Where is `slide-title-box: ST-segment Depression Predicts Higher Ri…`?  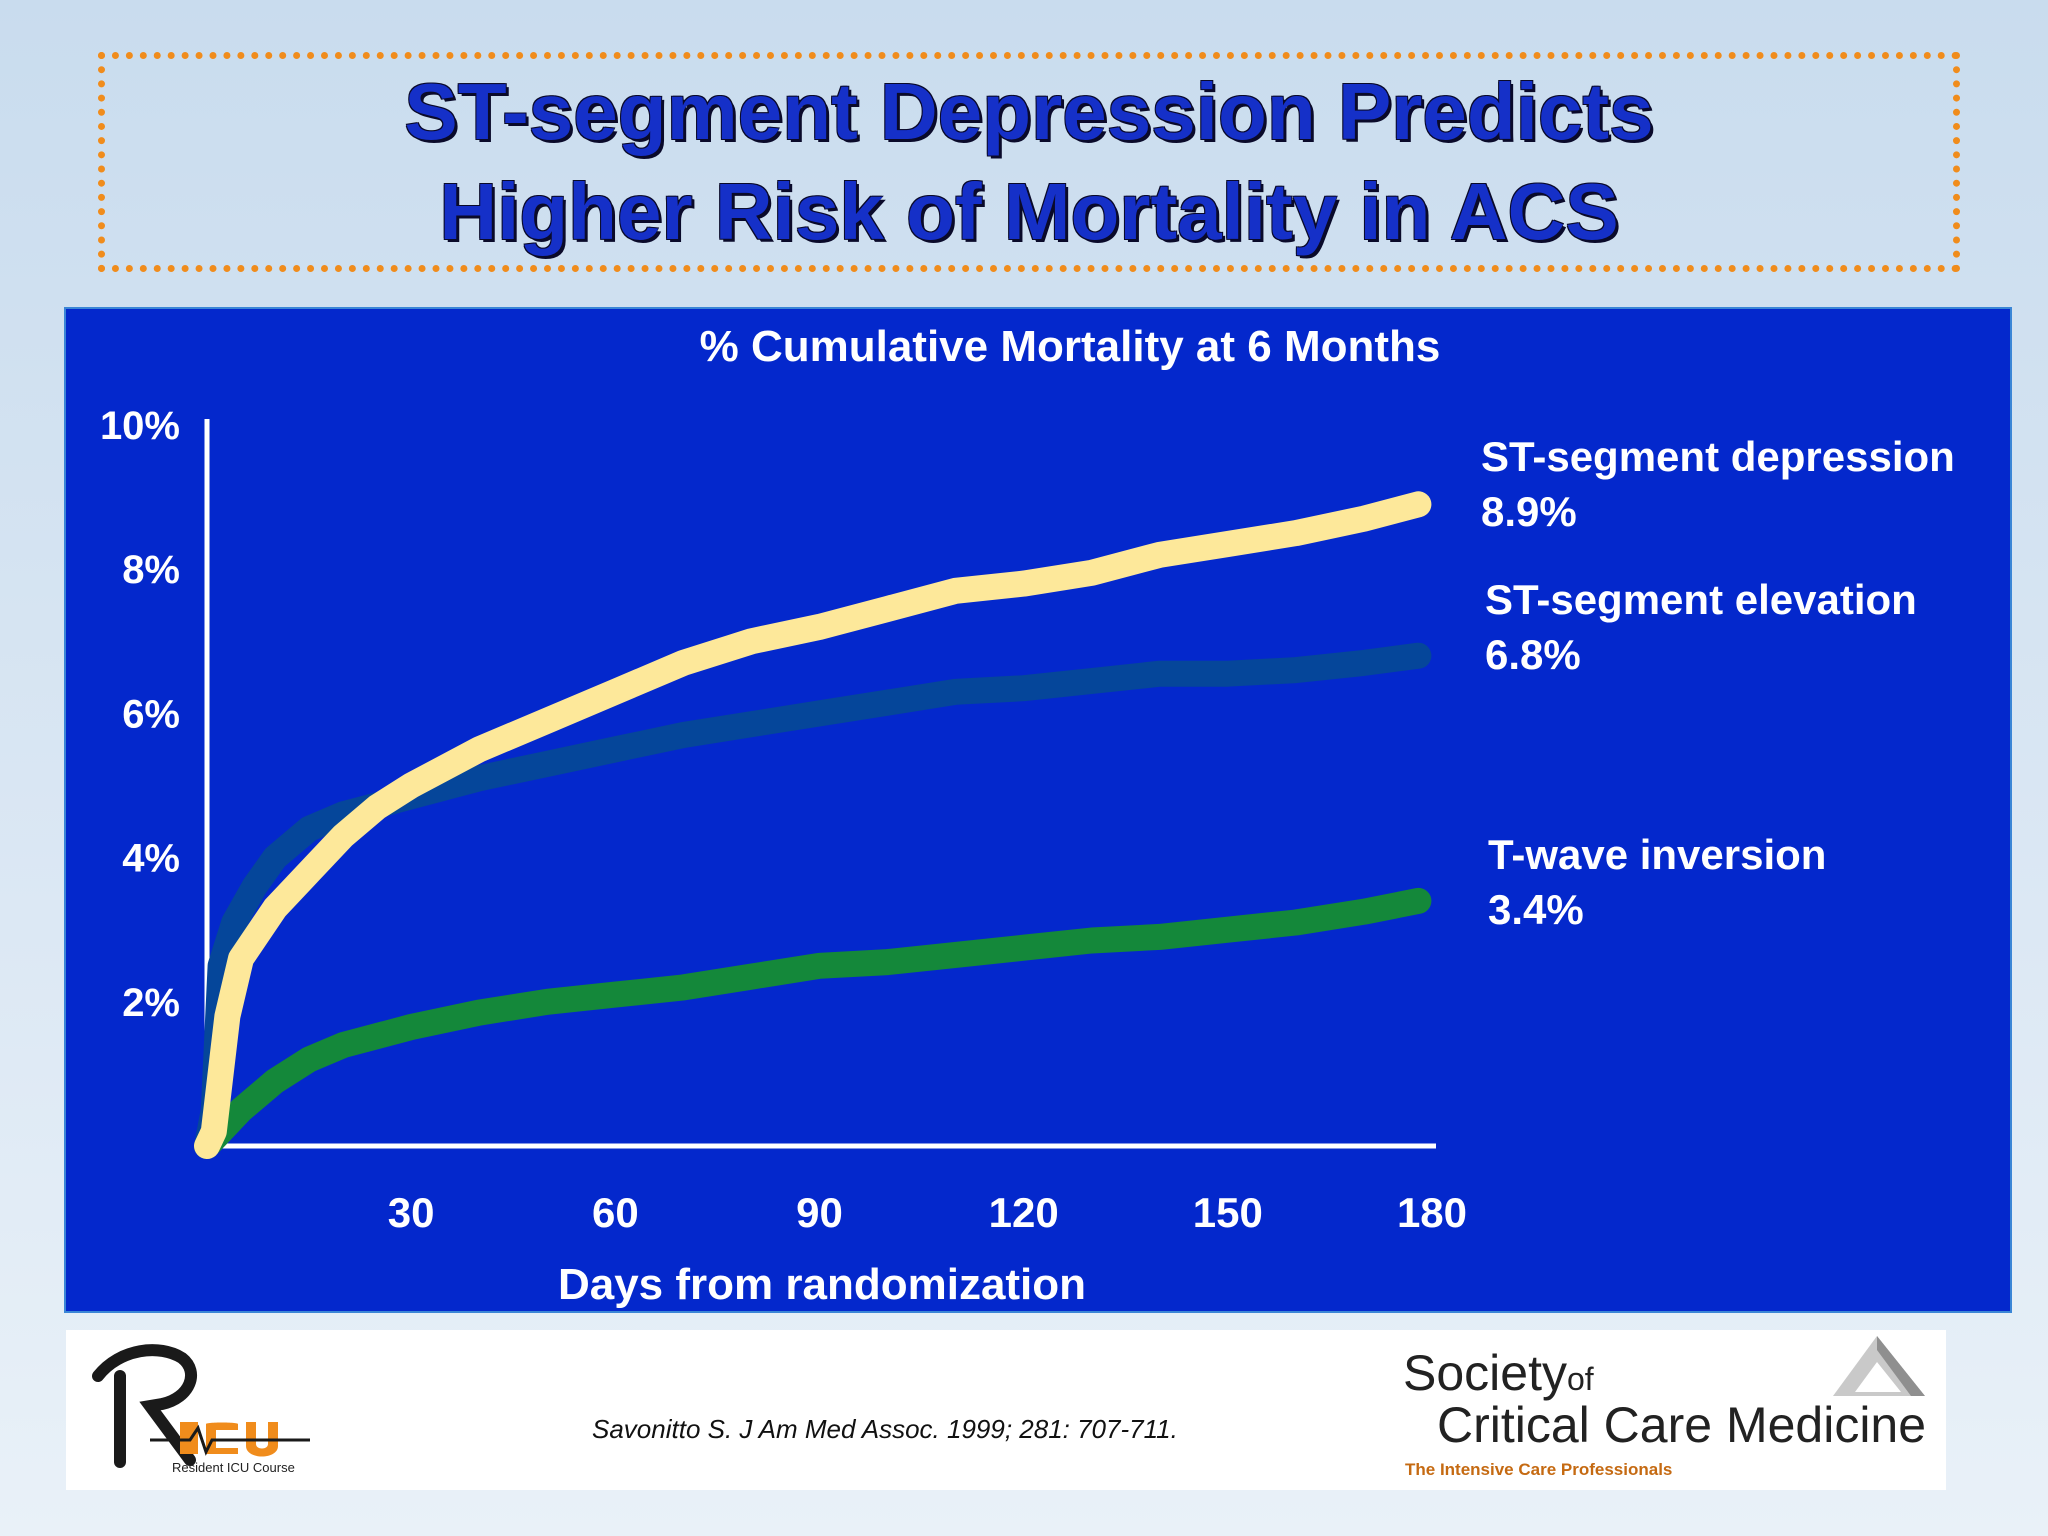 slide-title-box: ST-segment Depression Predicts Higher Ri… is located at coordinates (1029, 162).